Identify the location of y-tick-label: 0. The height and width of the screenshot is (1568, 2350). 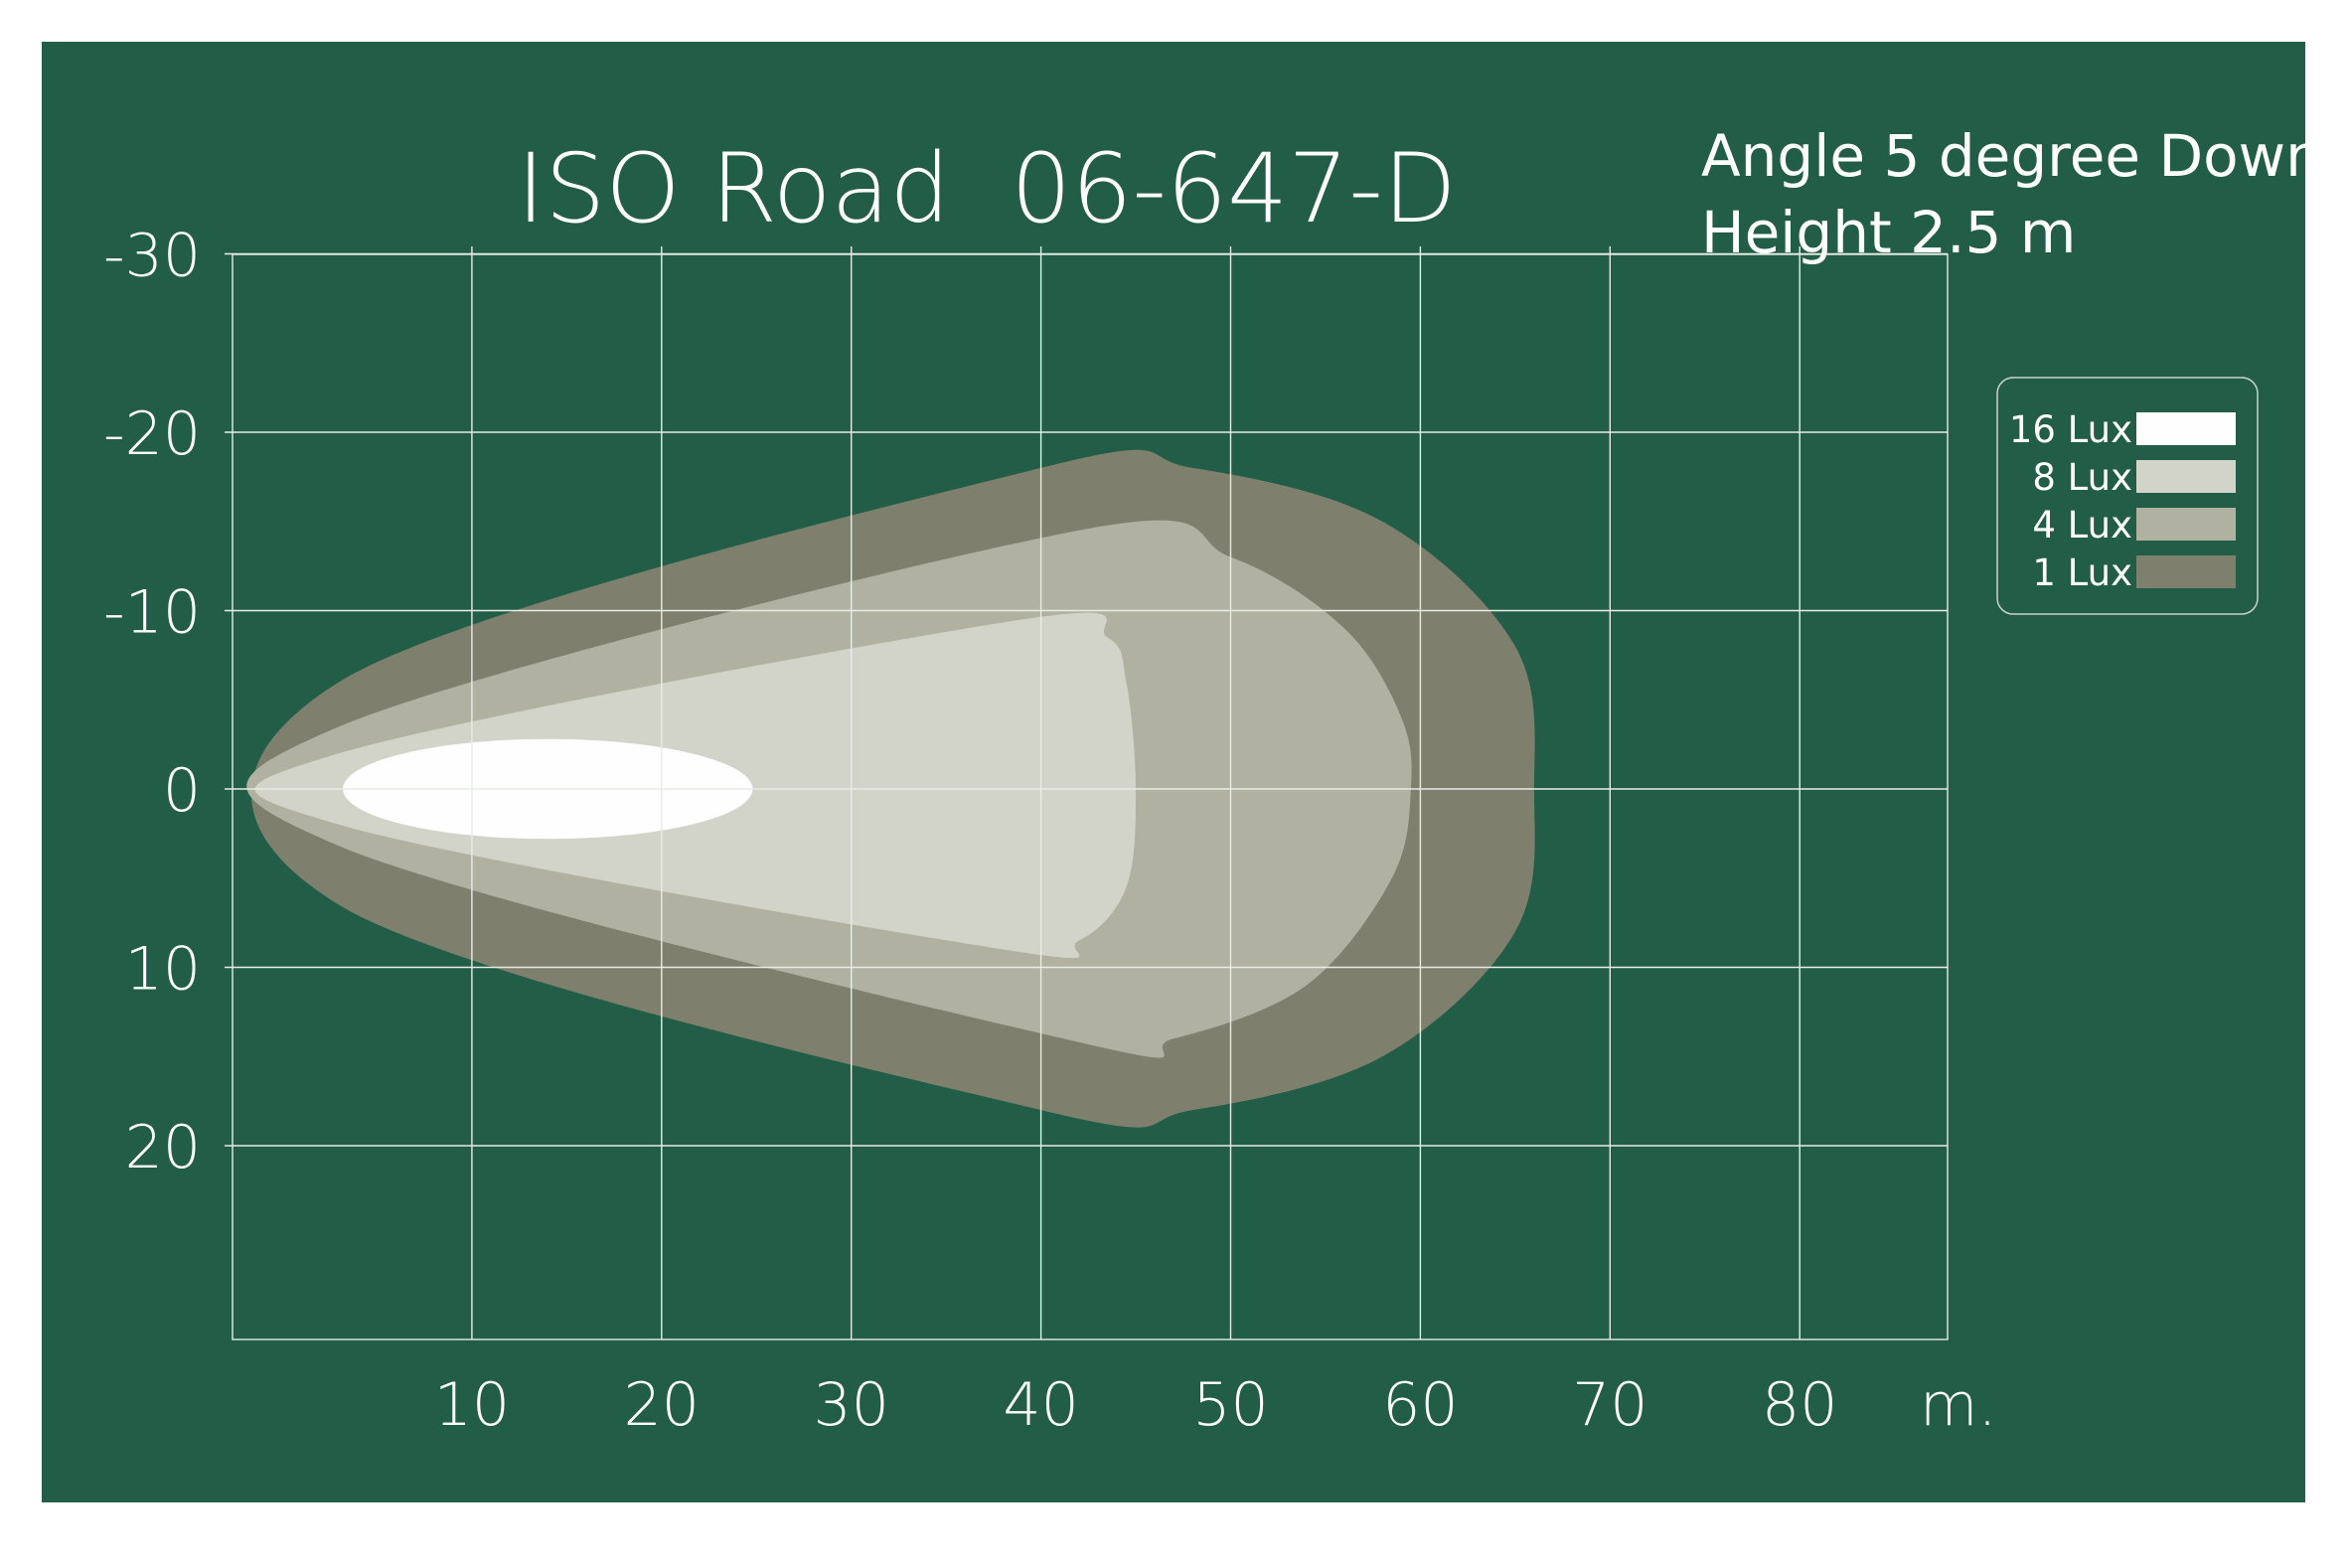
(182, 791).